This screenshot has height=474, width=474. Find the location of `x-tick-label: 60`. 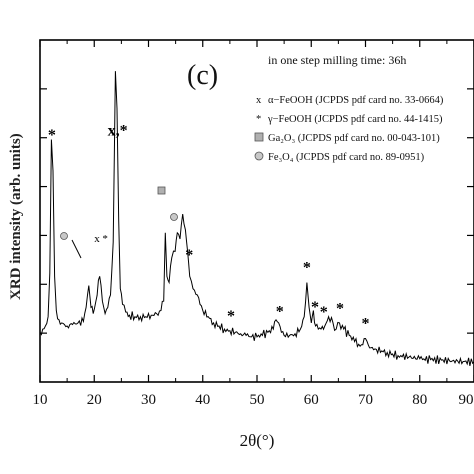

x-tick-label: 60 is located at coordinates (311, 400).